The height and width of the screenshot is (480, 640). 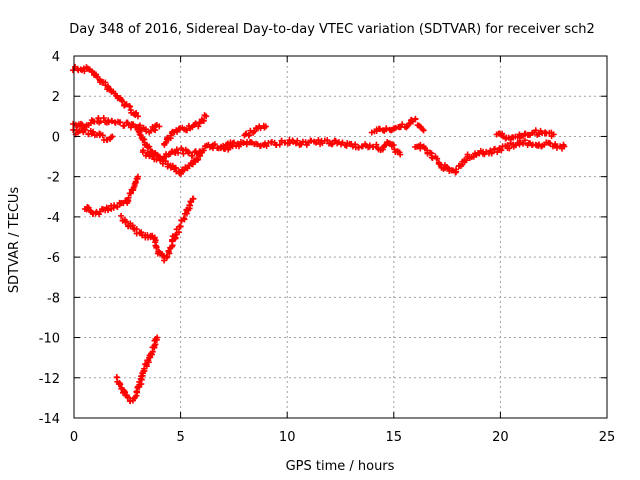 I want to click on x-tick-label: 15, so click(x=394, y=437).